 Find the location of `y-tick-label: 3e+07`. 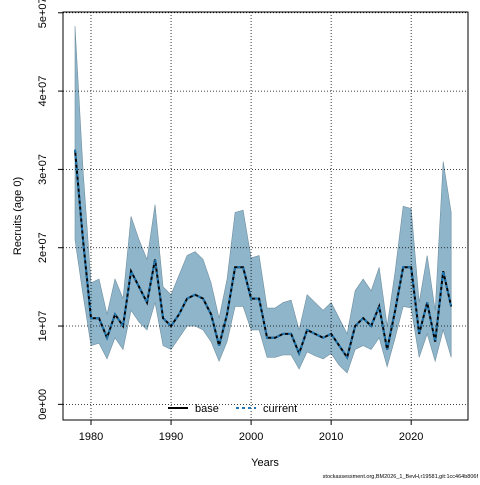

y-tick-label: 3e+07 is located at coordinates (43, 169).